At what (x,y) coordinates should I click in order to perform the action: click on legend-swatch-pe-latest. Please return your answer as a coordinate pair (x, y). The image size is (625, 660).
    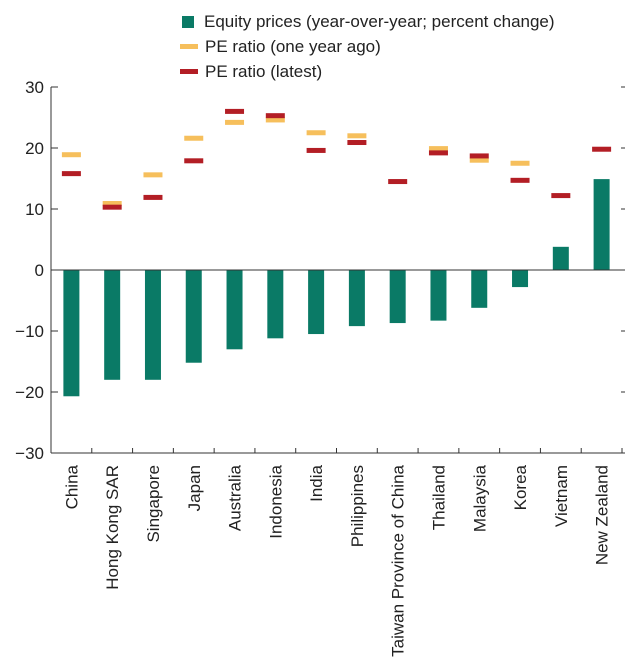
    Looking at the image, I should click on (189, 71).